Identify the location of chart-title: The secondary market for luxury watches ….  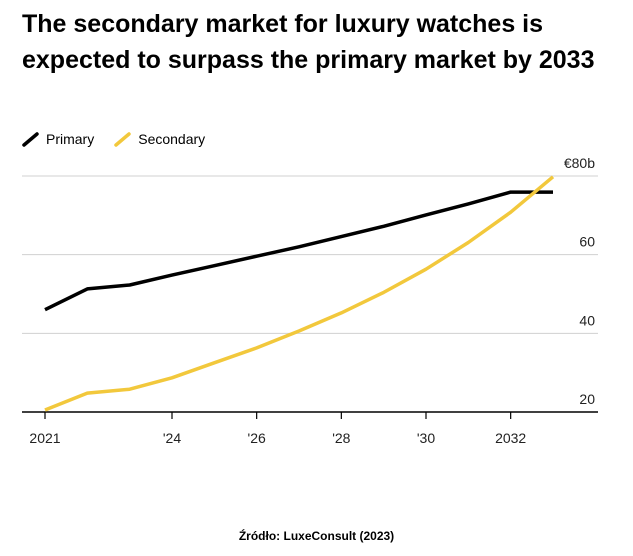
(308, 42).